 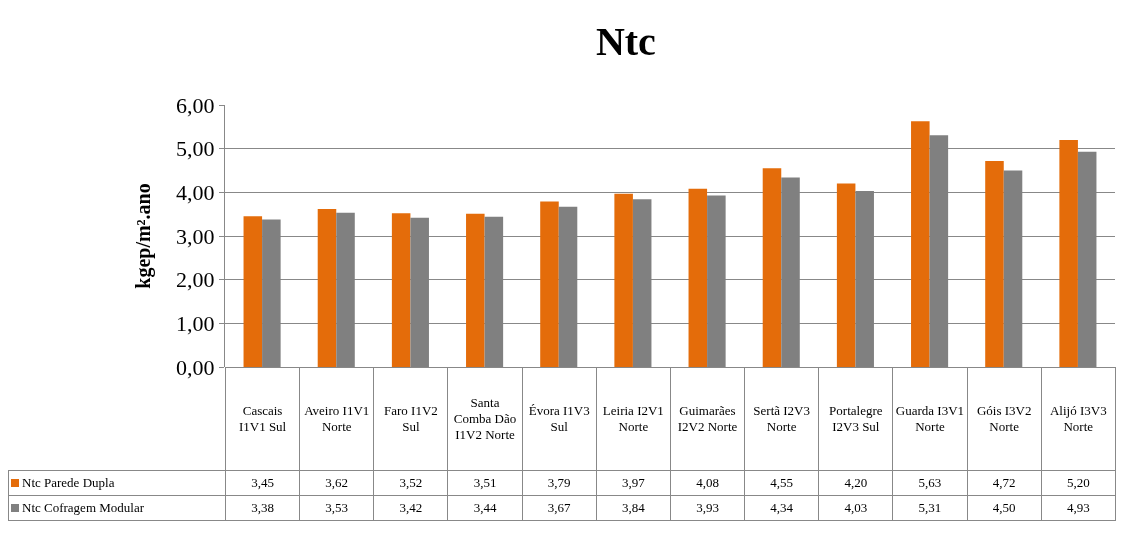 What do you see at coordinates (485, 419) in the screenshot?
I see `x-tick-label: Santa Comba Dão I1V2 Norte` at bounding box center [485, 419].